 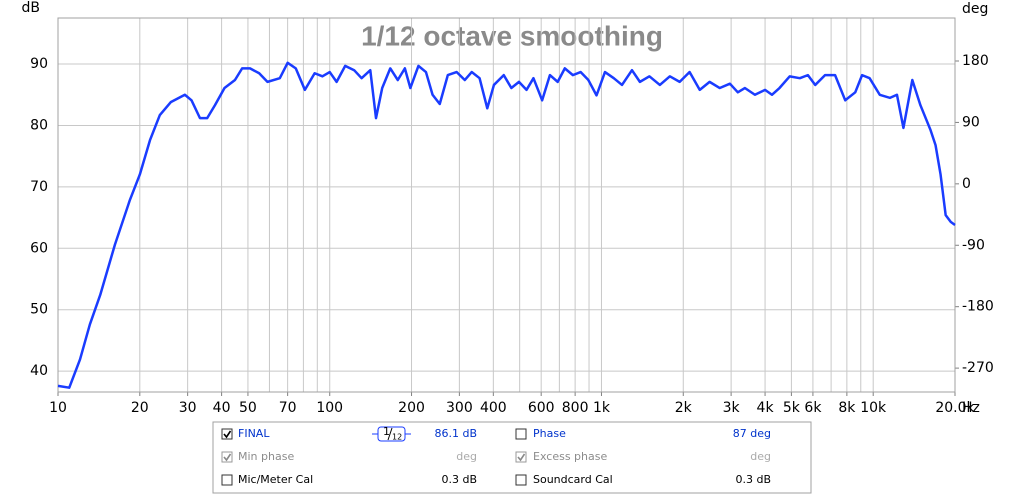 What do you see at coordinates (459, 408) in the screenshot?
I see `x-tick-label: 300` at bounding box center [459, 408].